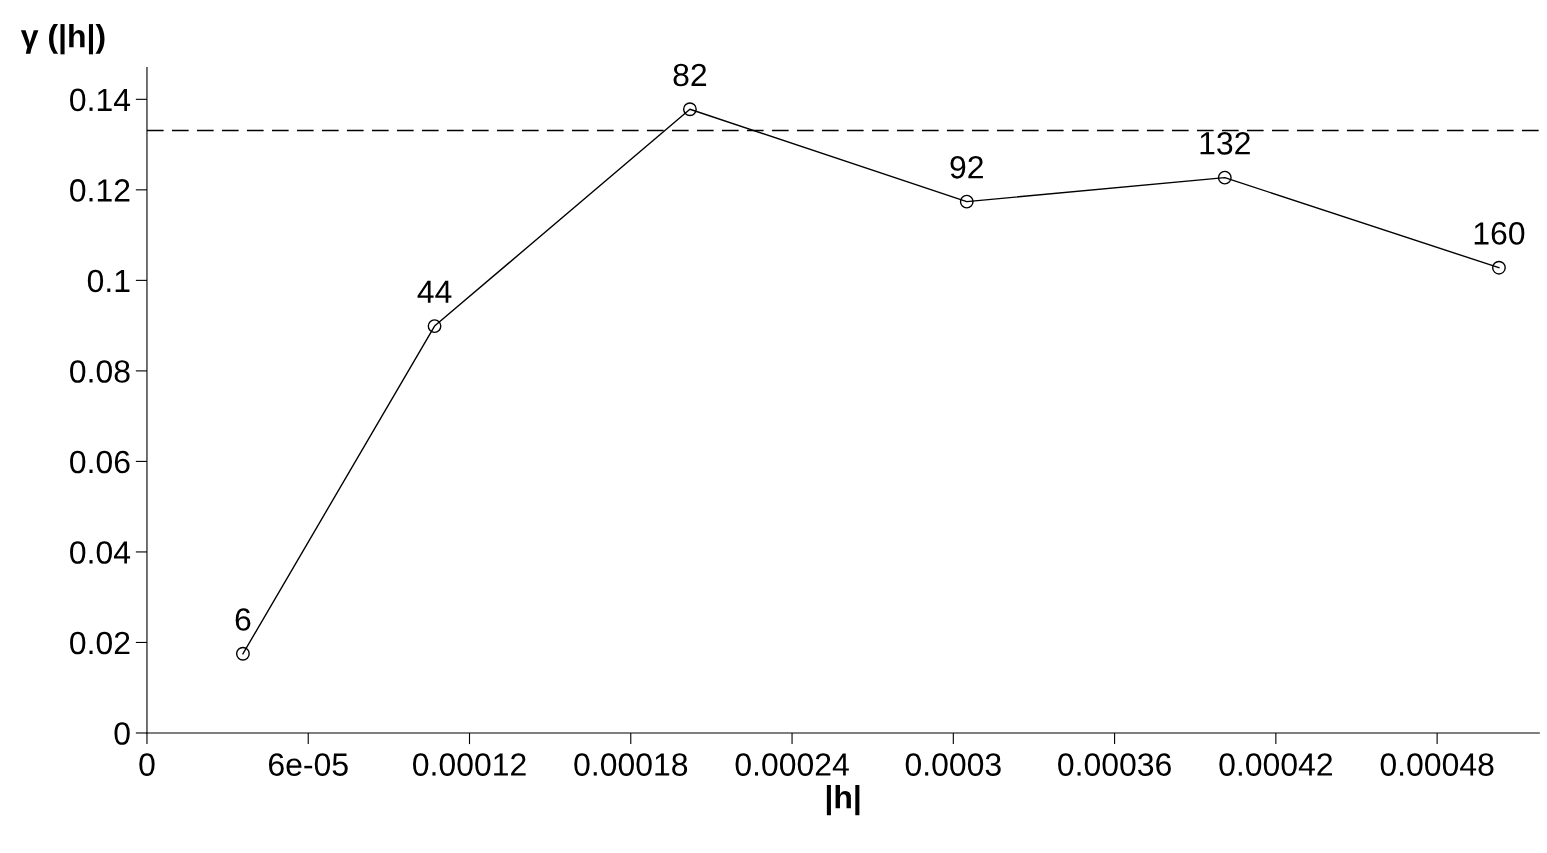  What do you see at coordinates (100, 100) in the screenshot?
I see `y-tick-label: 0.14` at bounding box center [100, 100].